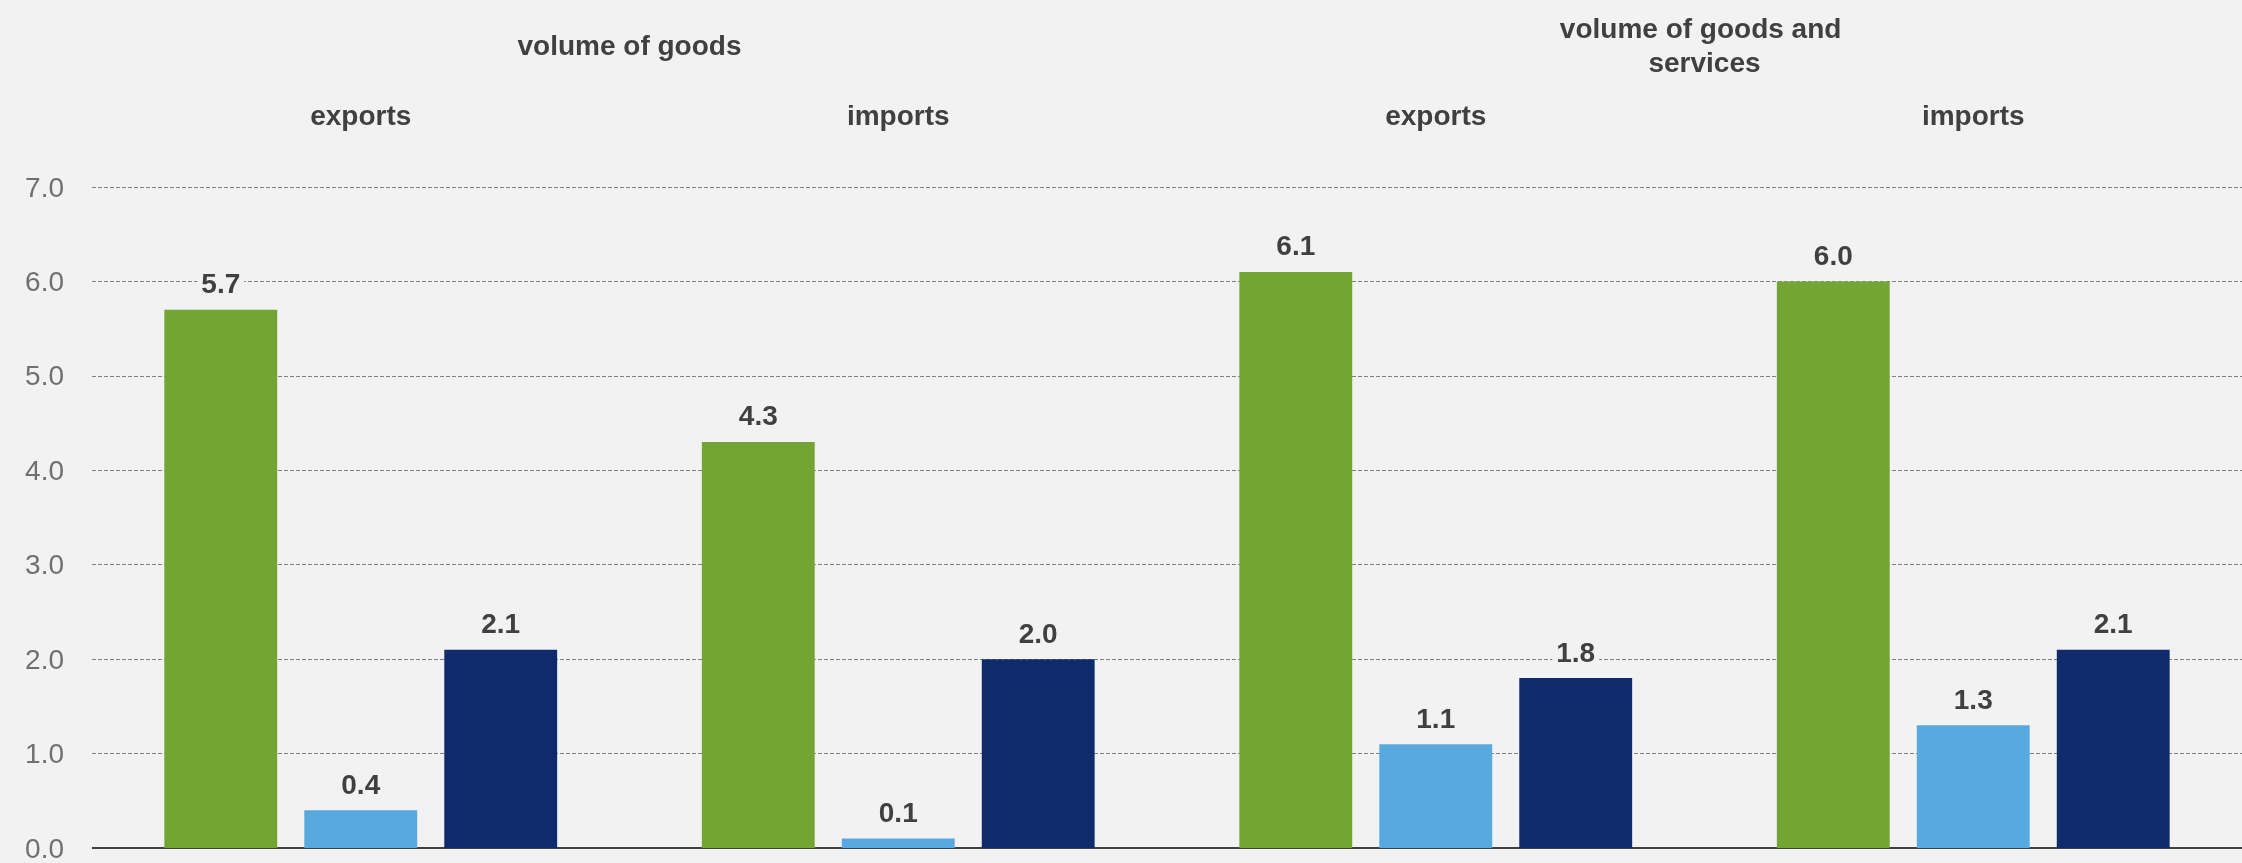 This screenshot has height=863, width=2242. I want to click on y-tick-label: 4.0, so click(44, 470).